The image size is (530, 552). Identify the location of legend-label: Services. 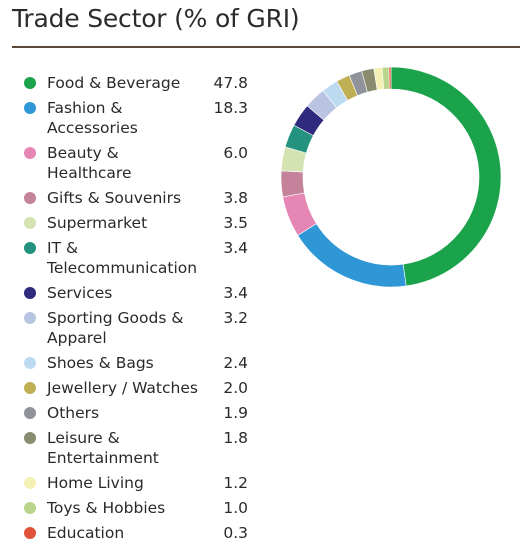
(80, 293).